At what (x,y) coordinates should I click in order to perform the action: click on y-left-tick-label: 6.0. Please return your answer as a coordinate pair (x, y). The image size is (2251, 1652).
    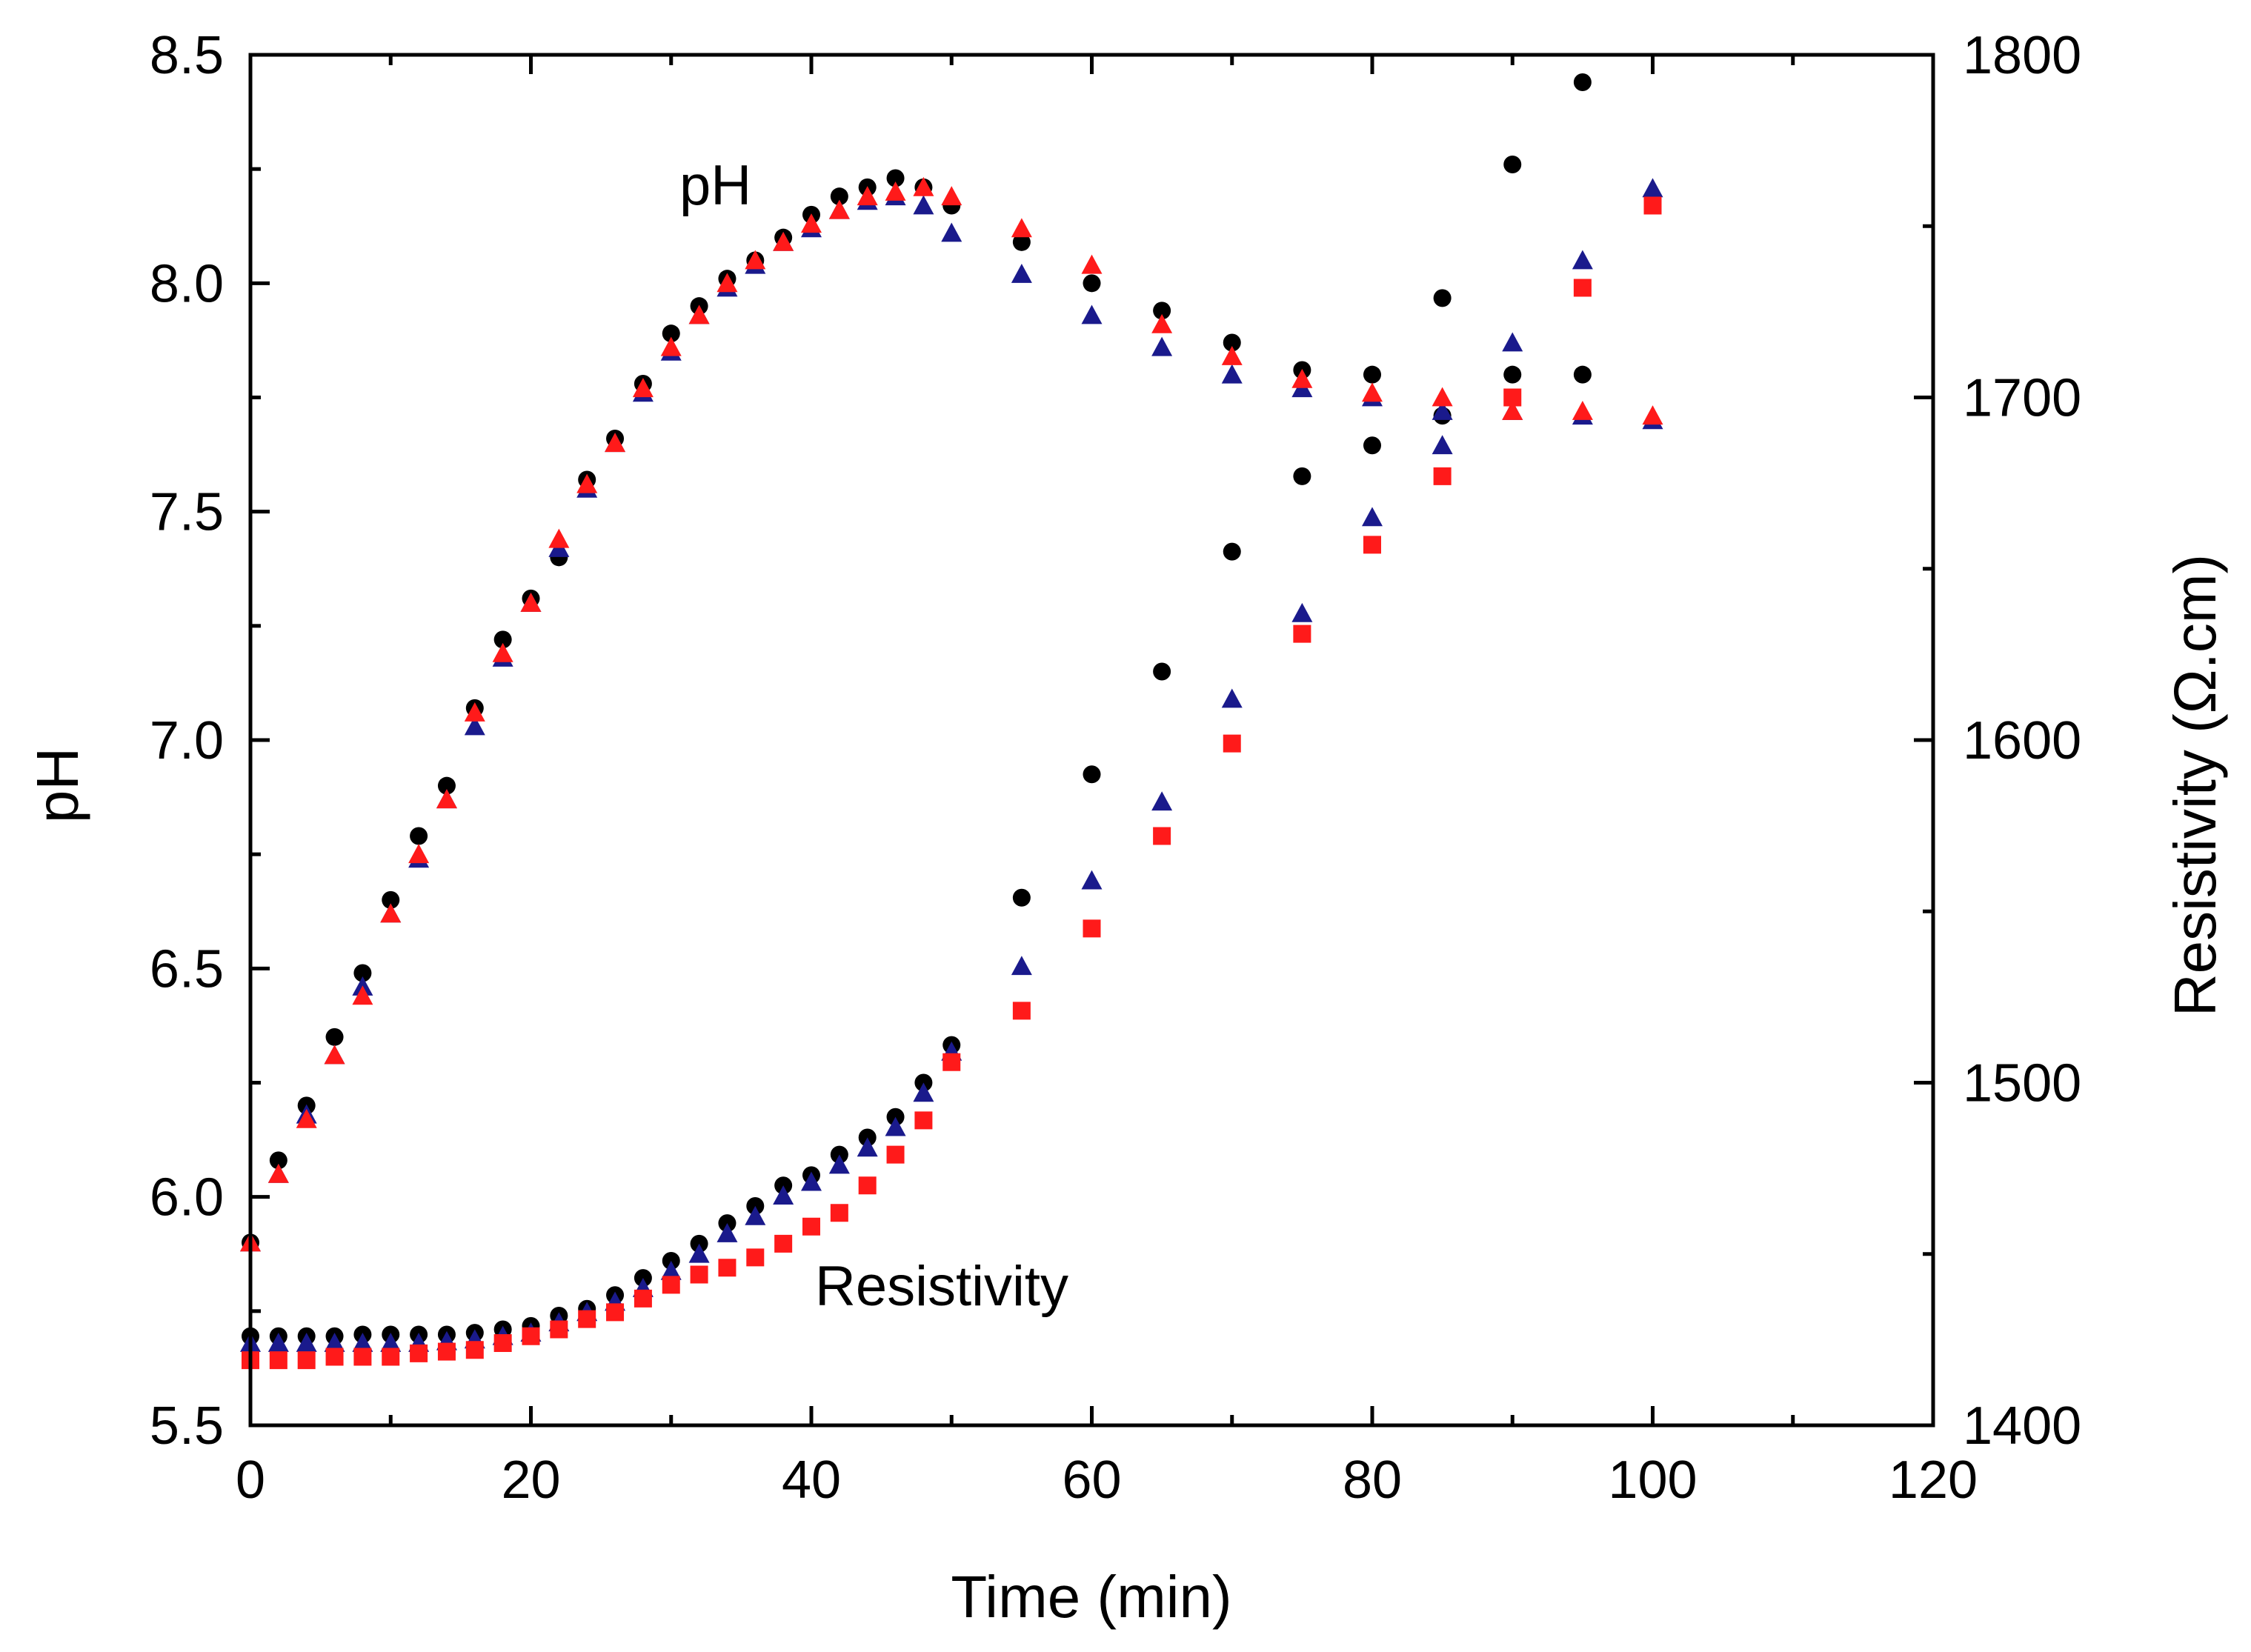
    Looking at the image, I should click on (187, 1198).